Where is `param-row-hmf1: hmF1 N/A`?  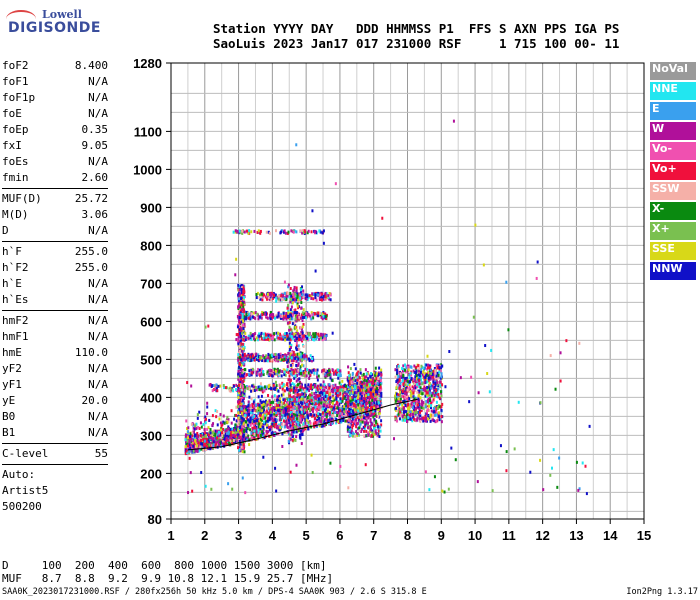 param-row-hmf1: hmF1 N/A is located at coordinates (55, 337).